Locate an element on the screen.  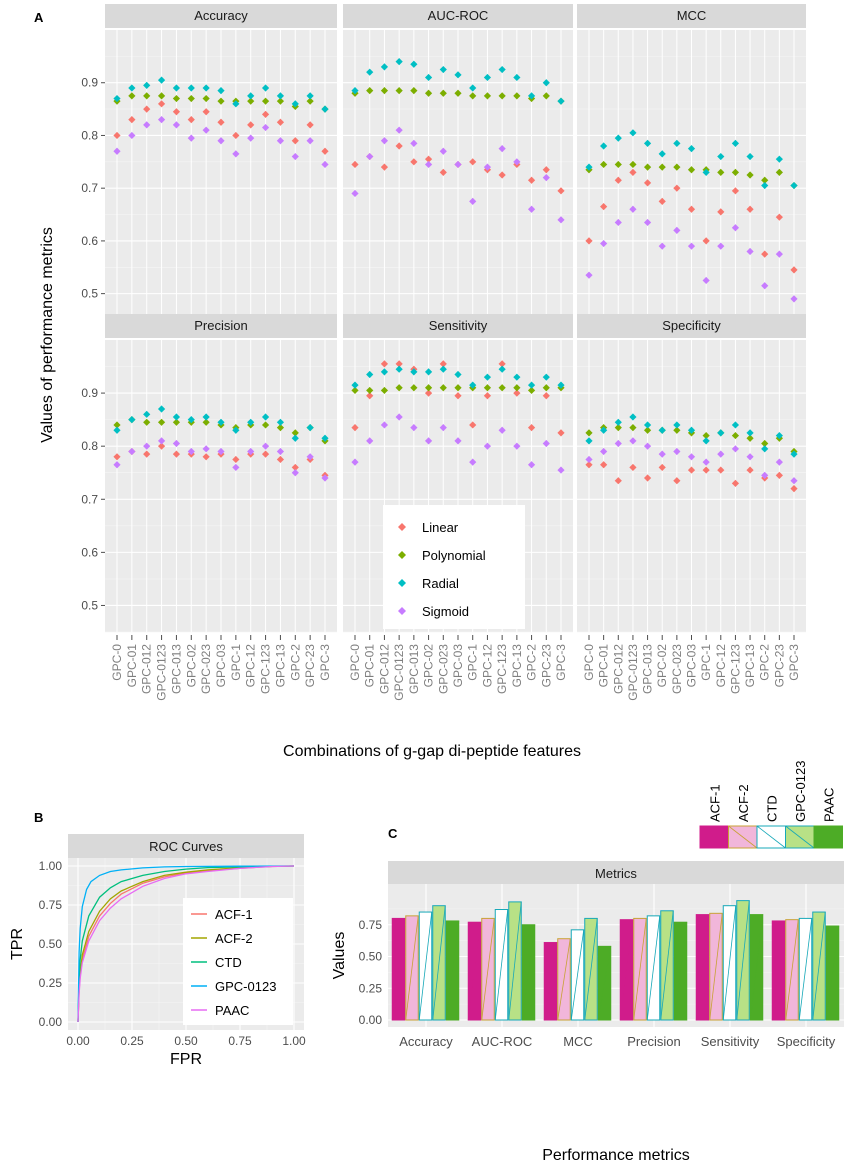
x-tick-label: 0.00 is located at coordinates (78, 1041).